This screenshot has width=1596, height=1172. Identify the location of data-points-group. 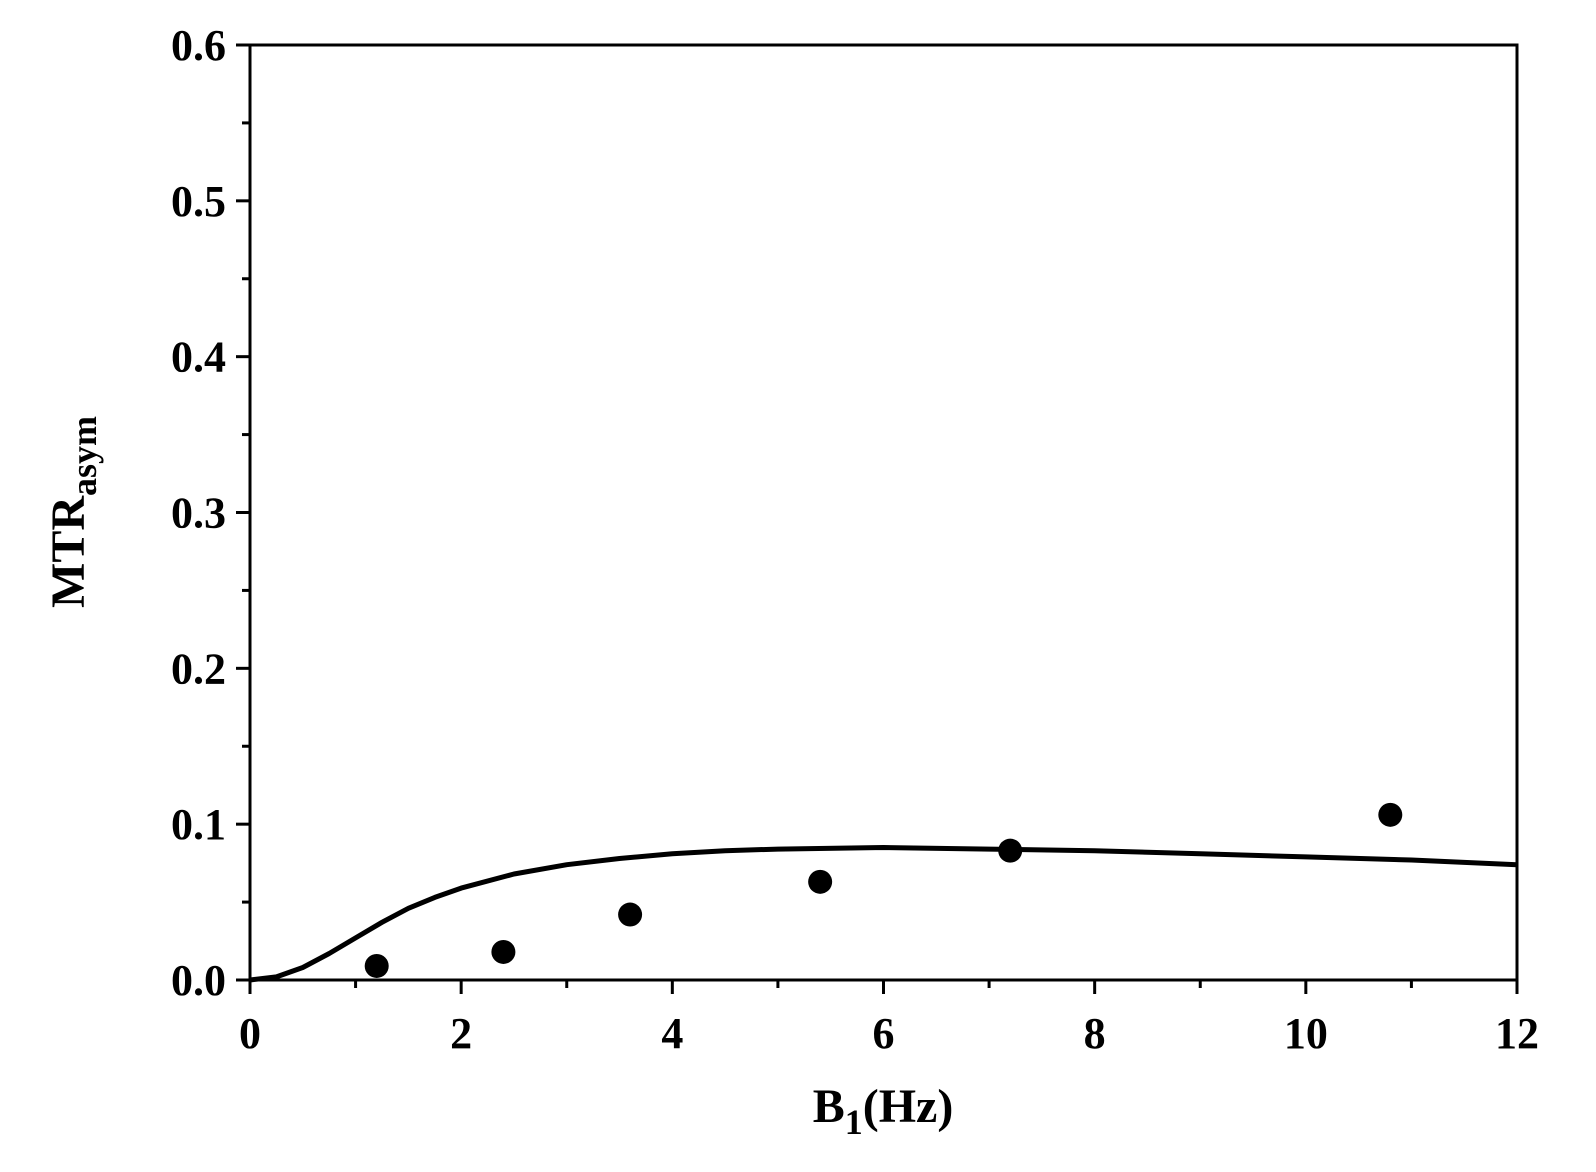
(883, 890).